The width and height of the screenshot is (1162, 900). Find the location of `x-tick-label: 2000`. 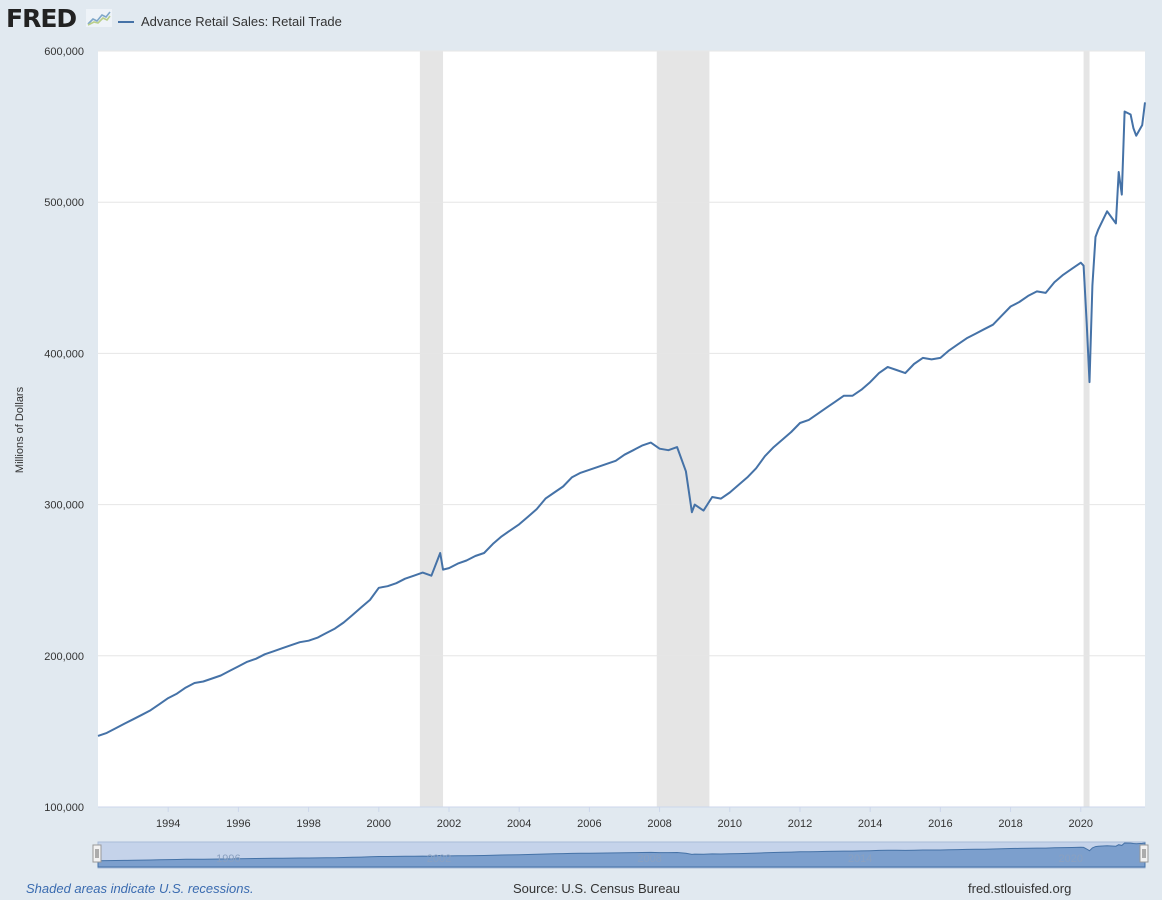

x-tick-label: 2000 is located at coordinates (379, 824).